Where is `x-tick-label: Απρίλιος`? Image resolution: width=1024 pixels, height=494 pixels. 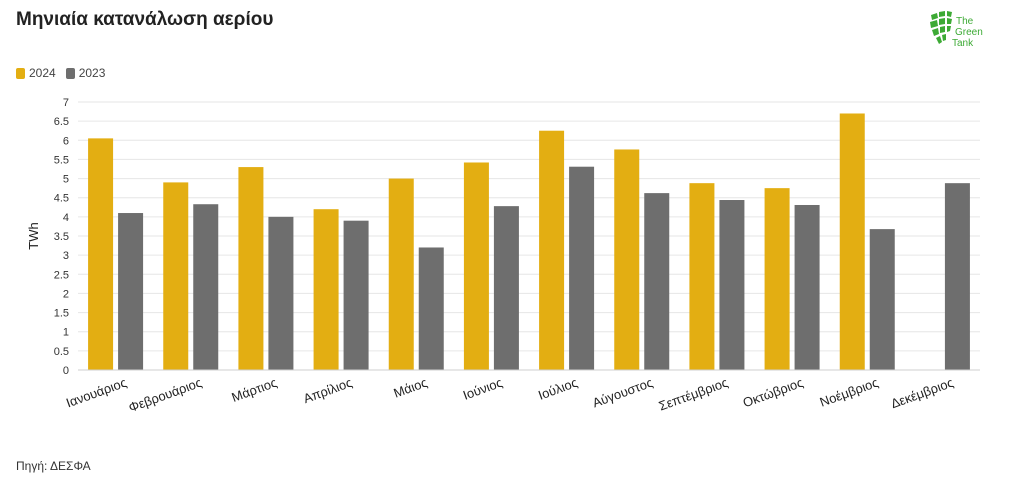
x-tick-label: Απρίλιος is located at coordinates (327, 390).